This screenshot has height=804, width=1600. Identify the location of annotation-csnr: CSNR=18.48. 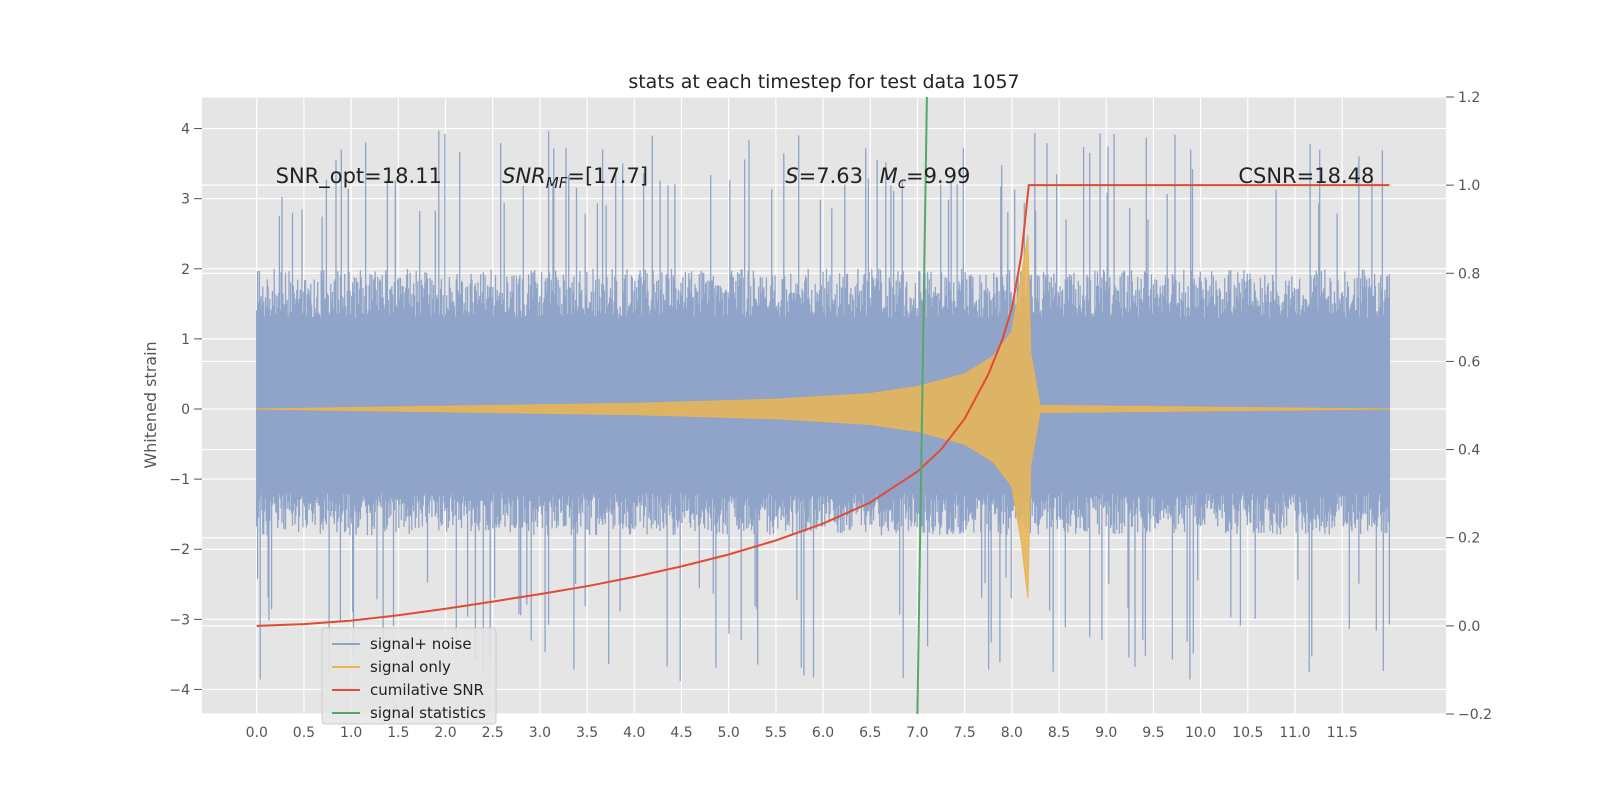
(1306, 176).